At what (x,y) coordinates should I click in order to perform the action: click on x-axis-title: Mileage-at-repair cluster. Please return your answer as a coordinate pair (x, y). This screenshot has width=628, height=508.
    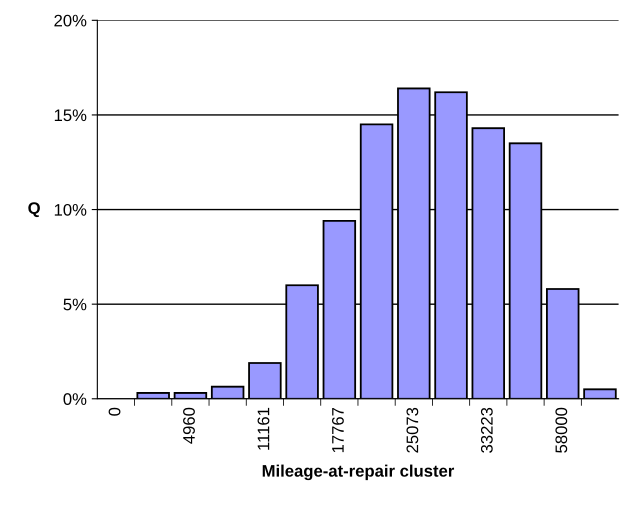
    Looking at the image, I should click on (358, 472).